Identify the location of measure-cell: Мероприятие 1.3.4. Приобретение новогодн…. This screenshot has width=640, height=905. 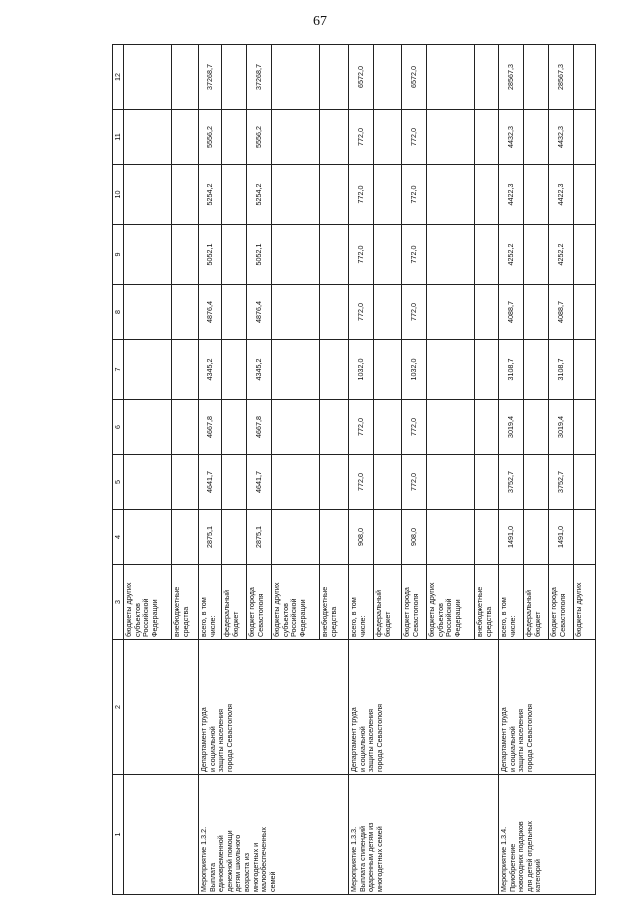
(547, 834).